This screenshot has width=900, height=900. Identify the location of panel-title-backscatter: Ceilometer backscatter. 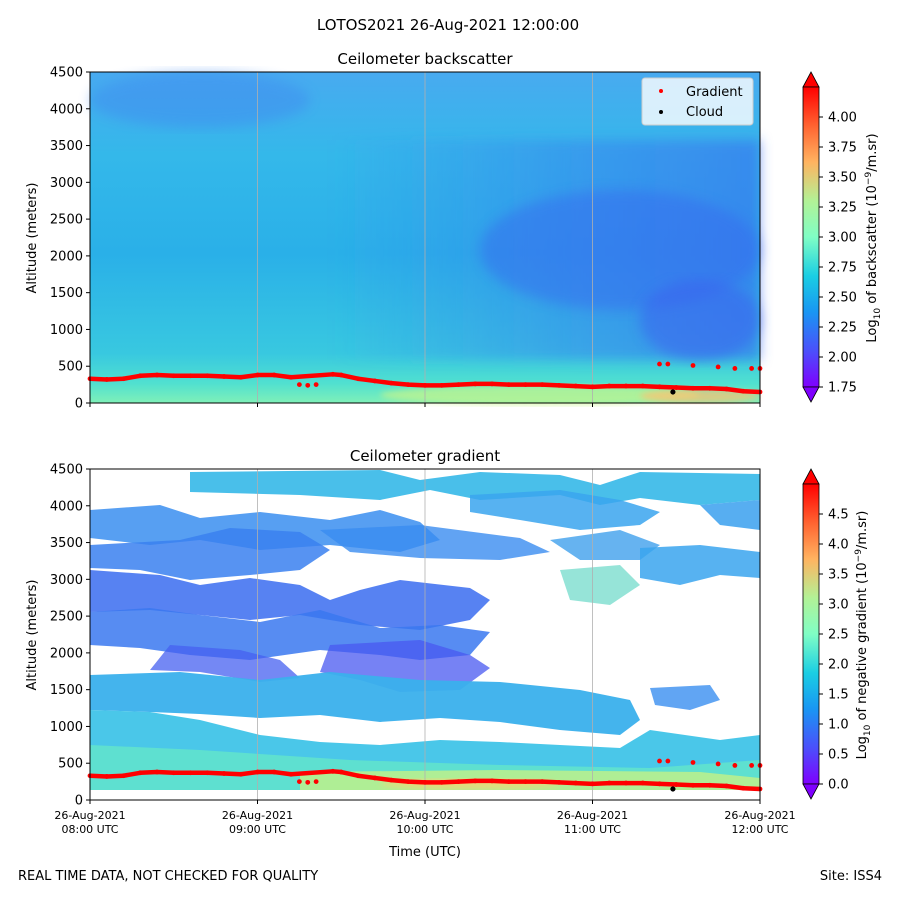
(425, 59).